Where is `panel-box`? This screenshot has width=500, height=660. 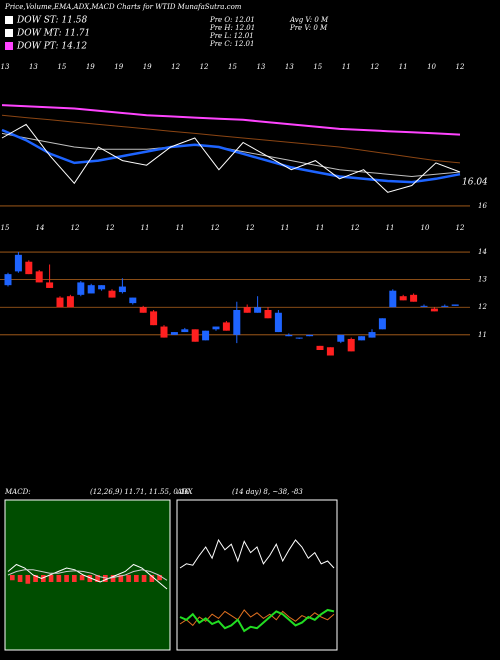
panel-box is located at coordinates (257, 575).